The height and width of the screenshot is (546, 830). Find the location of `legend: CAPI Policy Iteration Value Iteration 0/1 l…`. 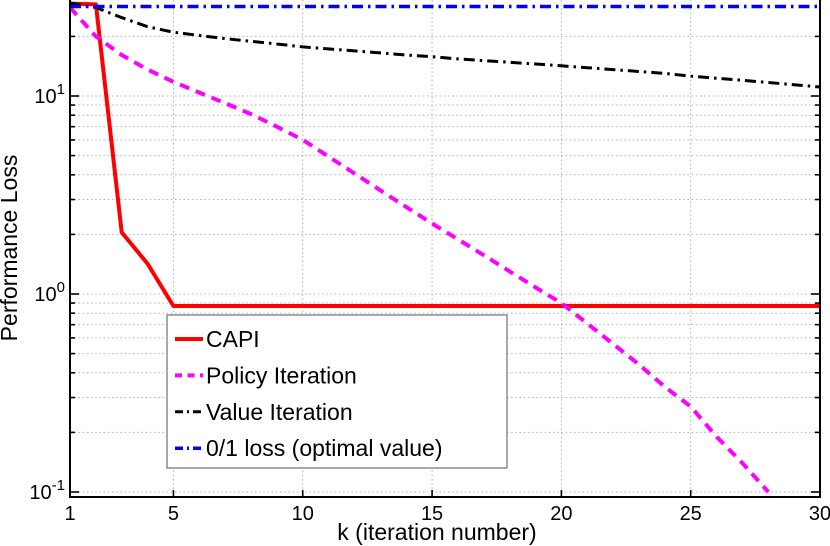

legend: CAPI Policy Iteration Value Iteration 0/1 l… is located at coordinates (337, 391).